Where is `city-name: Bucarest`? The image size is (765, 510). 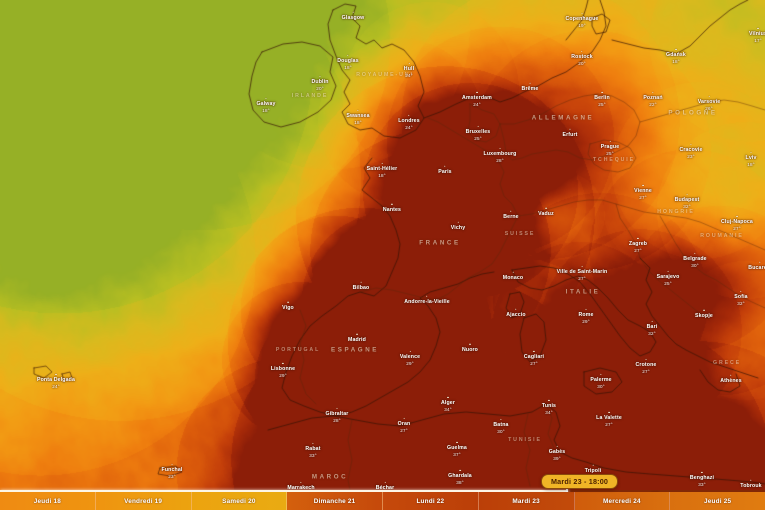 city-name: Bucarest is located at coordinates (756, 267).